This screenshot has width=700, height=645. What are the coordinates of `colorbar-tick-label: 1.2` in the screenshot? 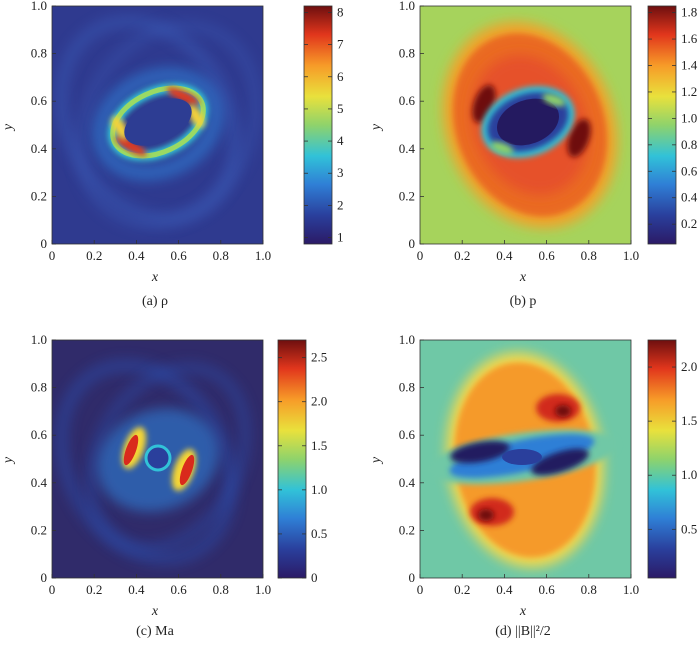 It's located at (689, 91).